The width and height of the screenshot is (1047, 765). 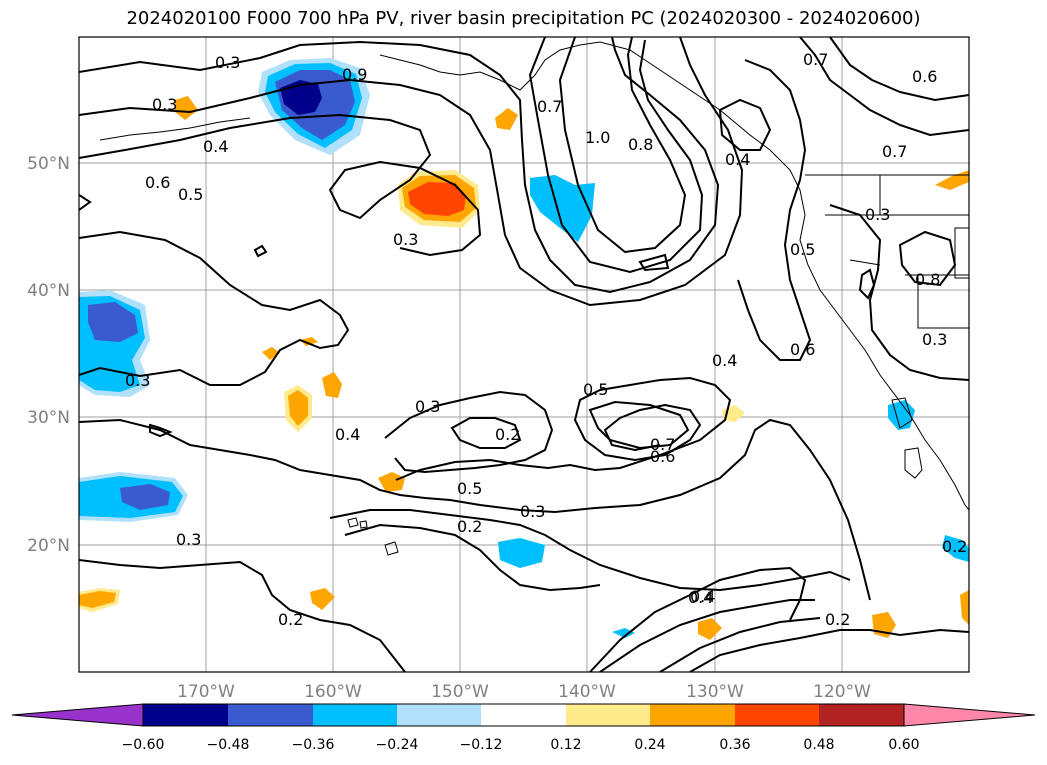 I want to click on lon-tick-label: 160°W, so click(x=333, y=692).